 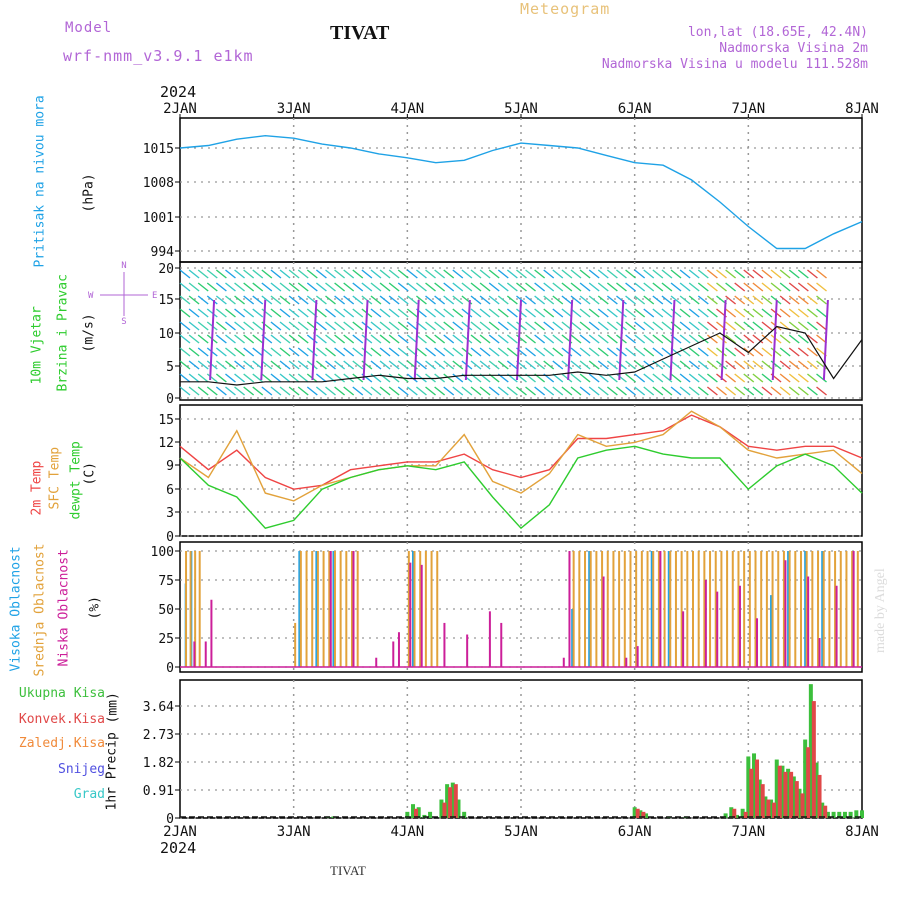 I want to click on ytick-label-pressure: 1015, so click(x=158, y=149).